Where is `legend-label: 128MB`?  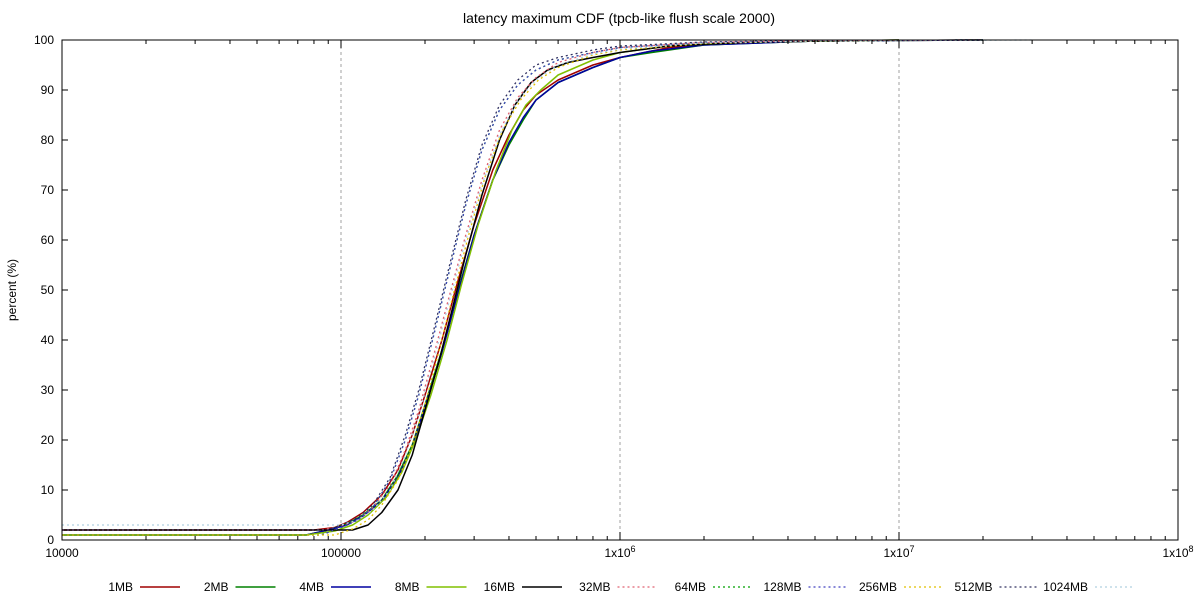 legend-label: 128MB is located at coordinates (782, 587).